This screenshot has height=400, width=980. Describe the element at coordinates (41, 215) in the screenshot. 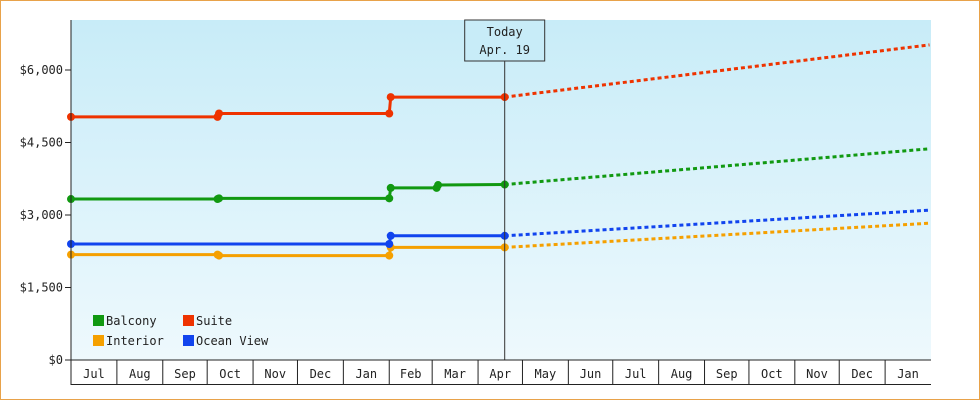

I see `y-tick-label: $3,000` at that location.